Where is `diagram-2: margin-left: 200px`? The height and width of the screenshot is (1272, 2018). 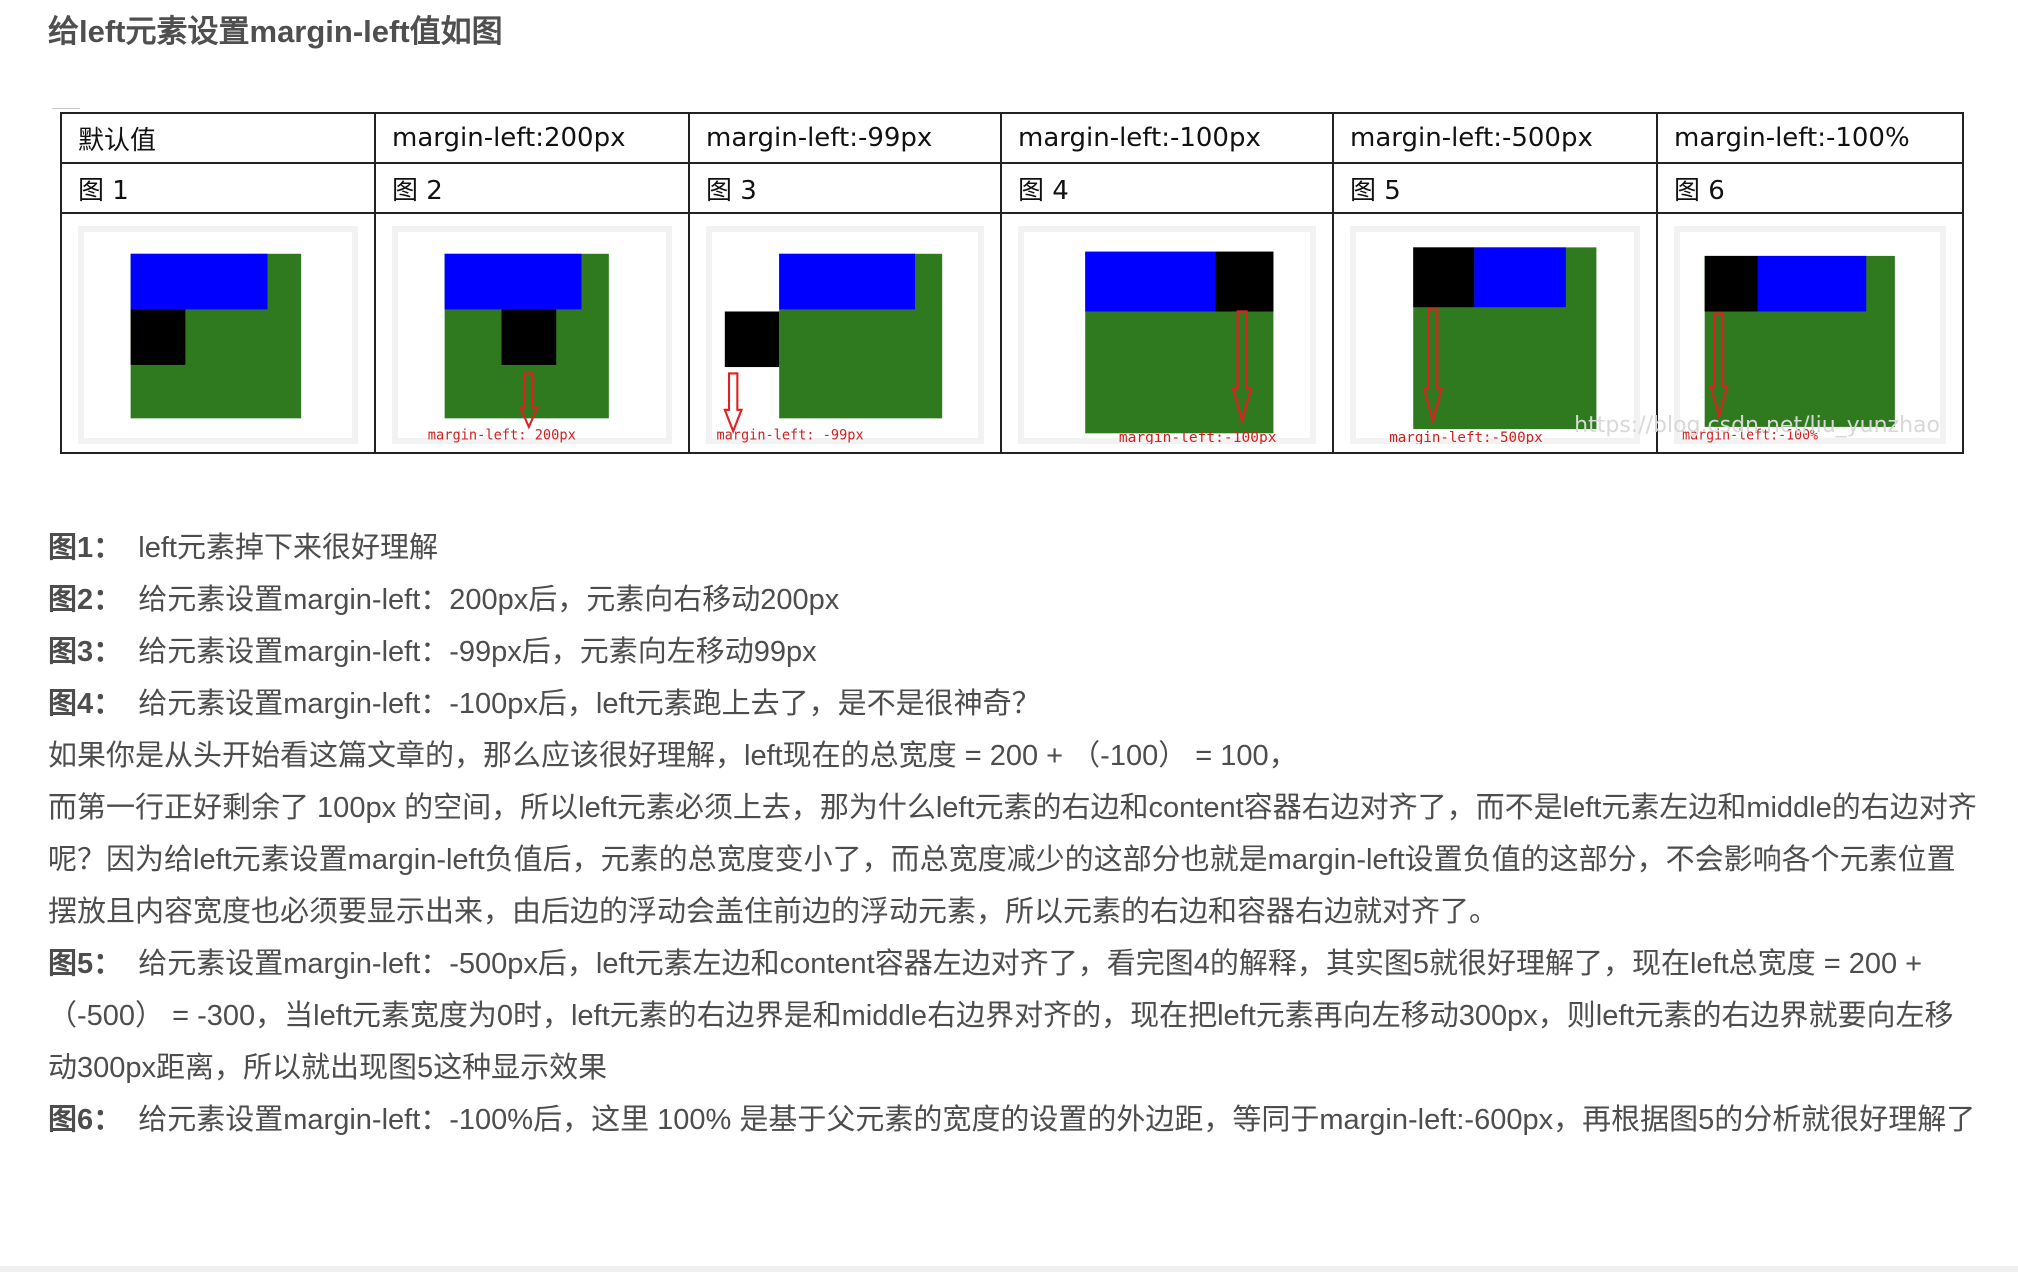 diagram-2: margin-left: 200px is located at coordinates (532, 335).